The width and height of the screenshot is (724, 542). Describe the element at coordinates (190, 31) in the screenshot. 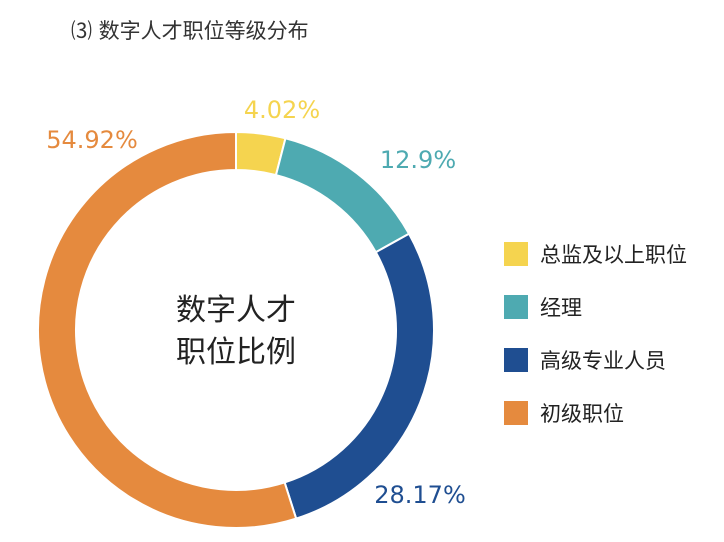

I see `chart-title: ⑶ 数字人才职位等级分布` at that location.